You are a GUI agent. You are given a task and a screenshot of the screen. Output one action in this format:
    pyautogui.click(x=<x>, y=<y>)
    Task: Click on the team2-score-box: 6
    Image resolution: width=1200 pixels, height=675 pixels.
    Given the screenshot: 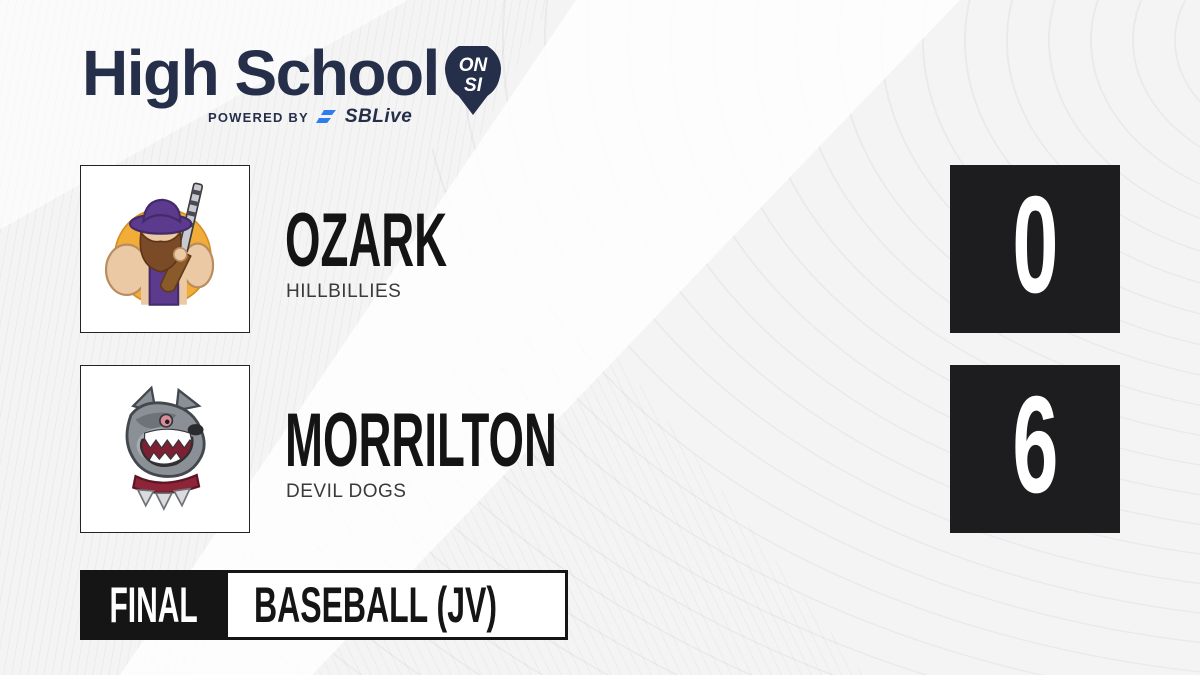 What is the action you would take?
    pyautogui.click(x=1035, y=449)
    